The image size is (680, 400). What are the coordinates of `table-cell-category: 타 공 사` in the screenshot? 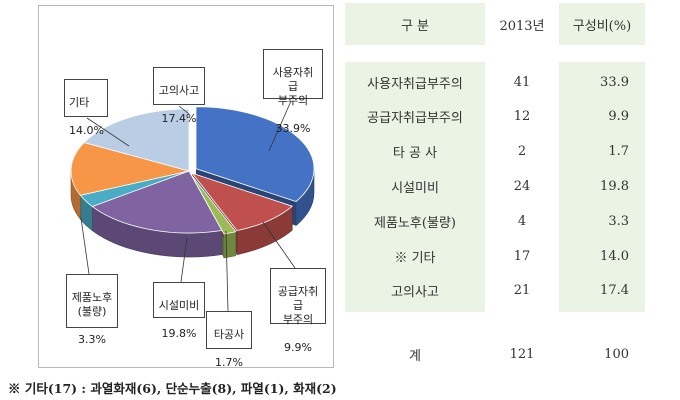 It's located at (415, 154).